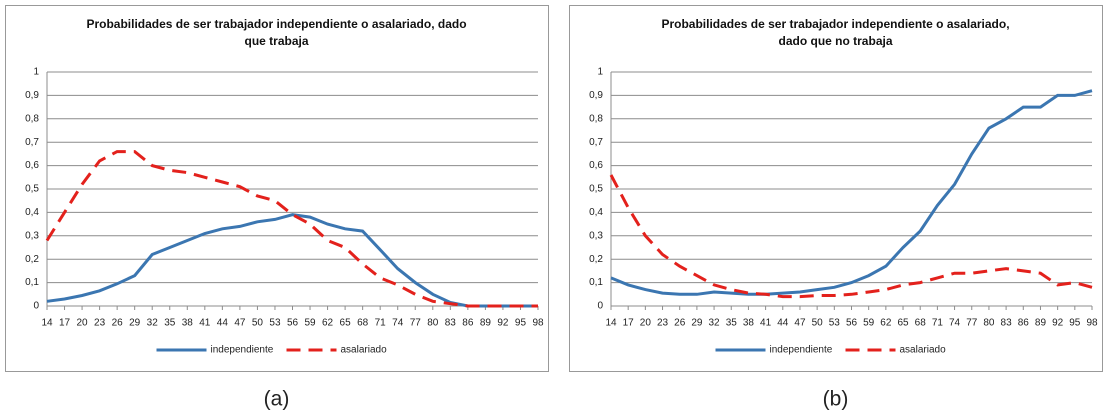  Describe the element at coordinates (851, 236) in the screenshot. I see `series-line` at that location.